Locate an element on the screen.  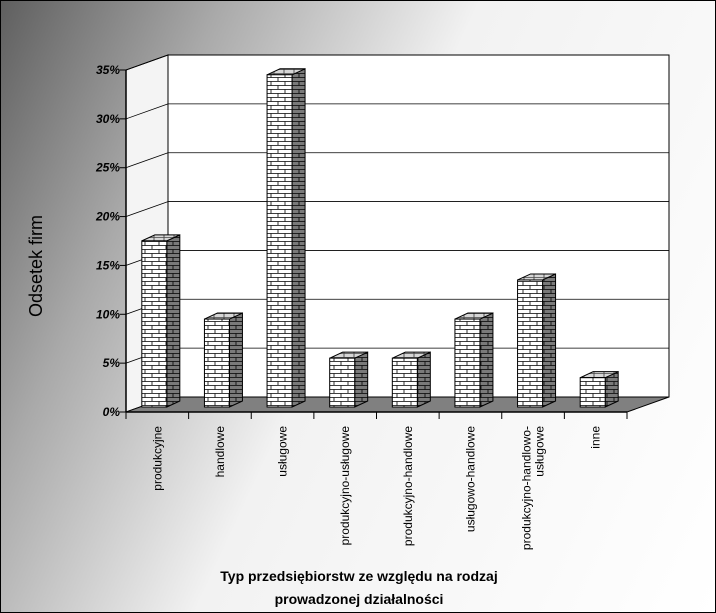
y-tick-label: 25% is located at coordinates (107, 168).